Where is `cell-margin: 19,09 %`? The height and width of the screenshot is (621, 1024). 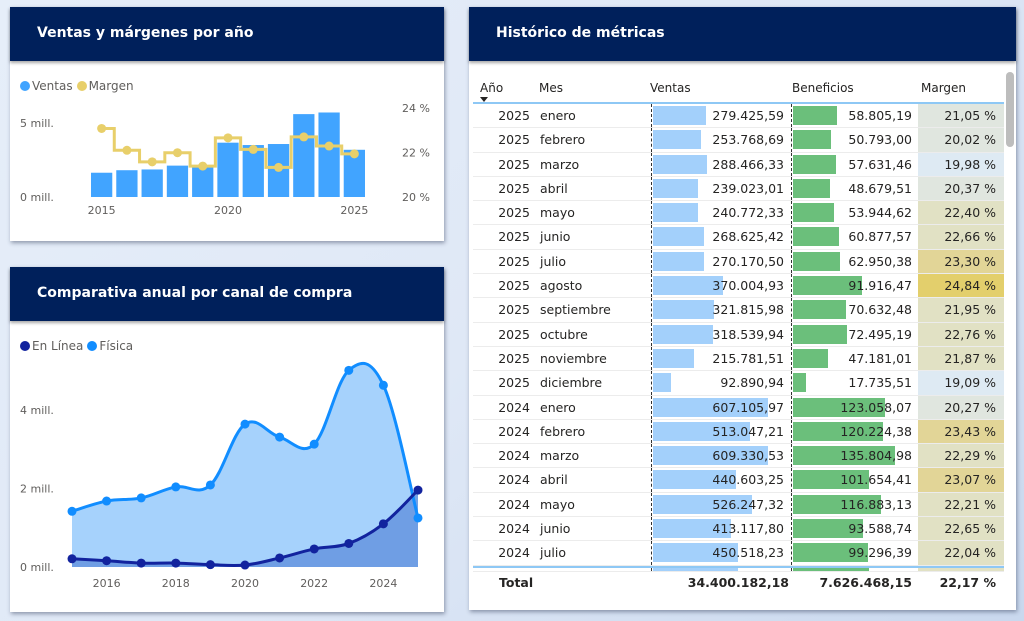 cell-margin: 19,09 % is located at coordinates (961, 383).